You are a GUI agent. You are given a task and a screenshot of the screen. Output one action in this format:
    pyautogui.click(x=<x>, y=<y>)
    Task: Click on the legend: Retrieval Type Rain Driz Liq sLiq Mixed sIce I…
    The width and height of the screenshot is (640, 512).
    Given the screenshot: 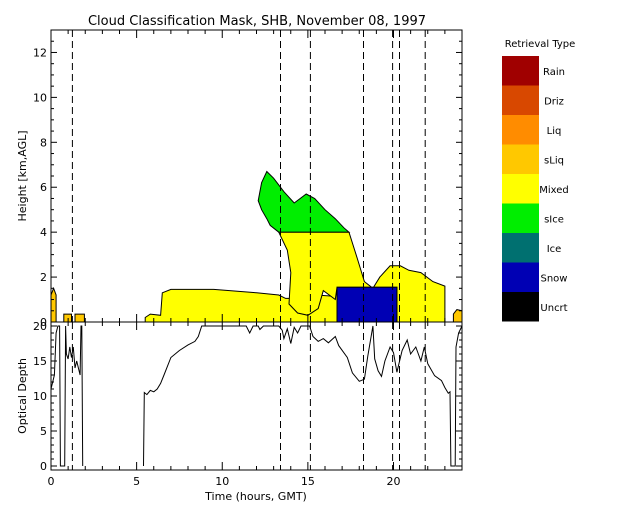 What is the action you would take?
    pyautogui.click(x=538, y=180)
    